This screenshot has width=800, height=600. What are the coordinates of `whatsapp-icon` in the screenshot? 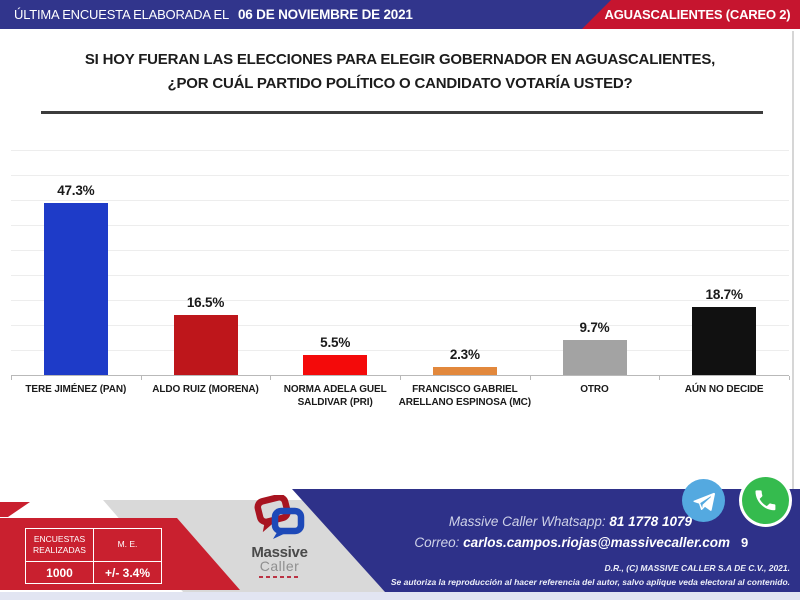 It's located at (765, 500).